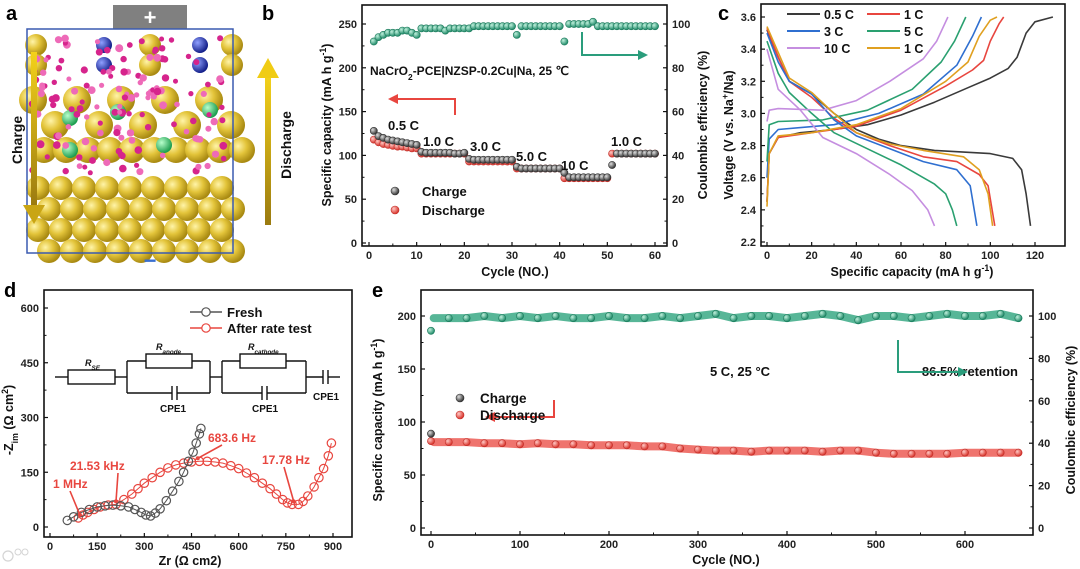  What do you see at coordinates (286, 547) in the screenshot?
I see `x-tick-label: 750` at bounding box center [286, 547].